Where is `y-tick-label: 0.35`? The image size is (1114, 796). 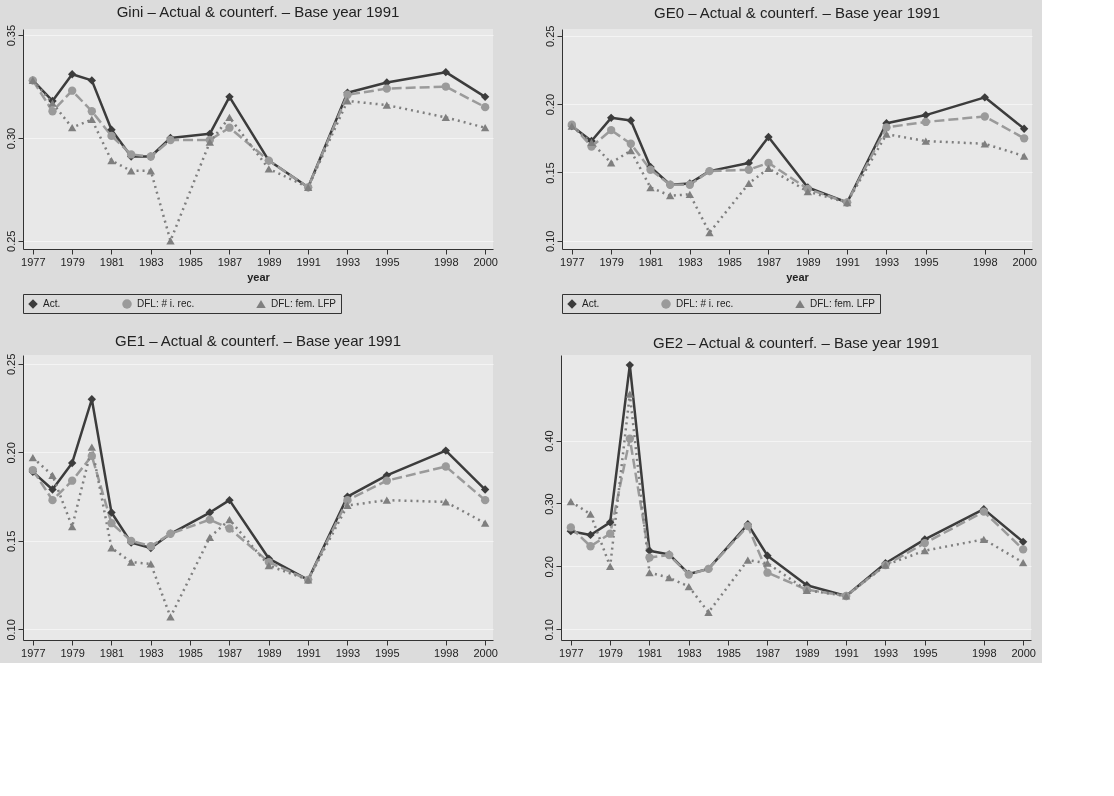
y-tick-label: 0.35 is located at coordinates (10, 35).